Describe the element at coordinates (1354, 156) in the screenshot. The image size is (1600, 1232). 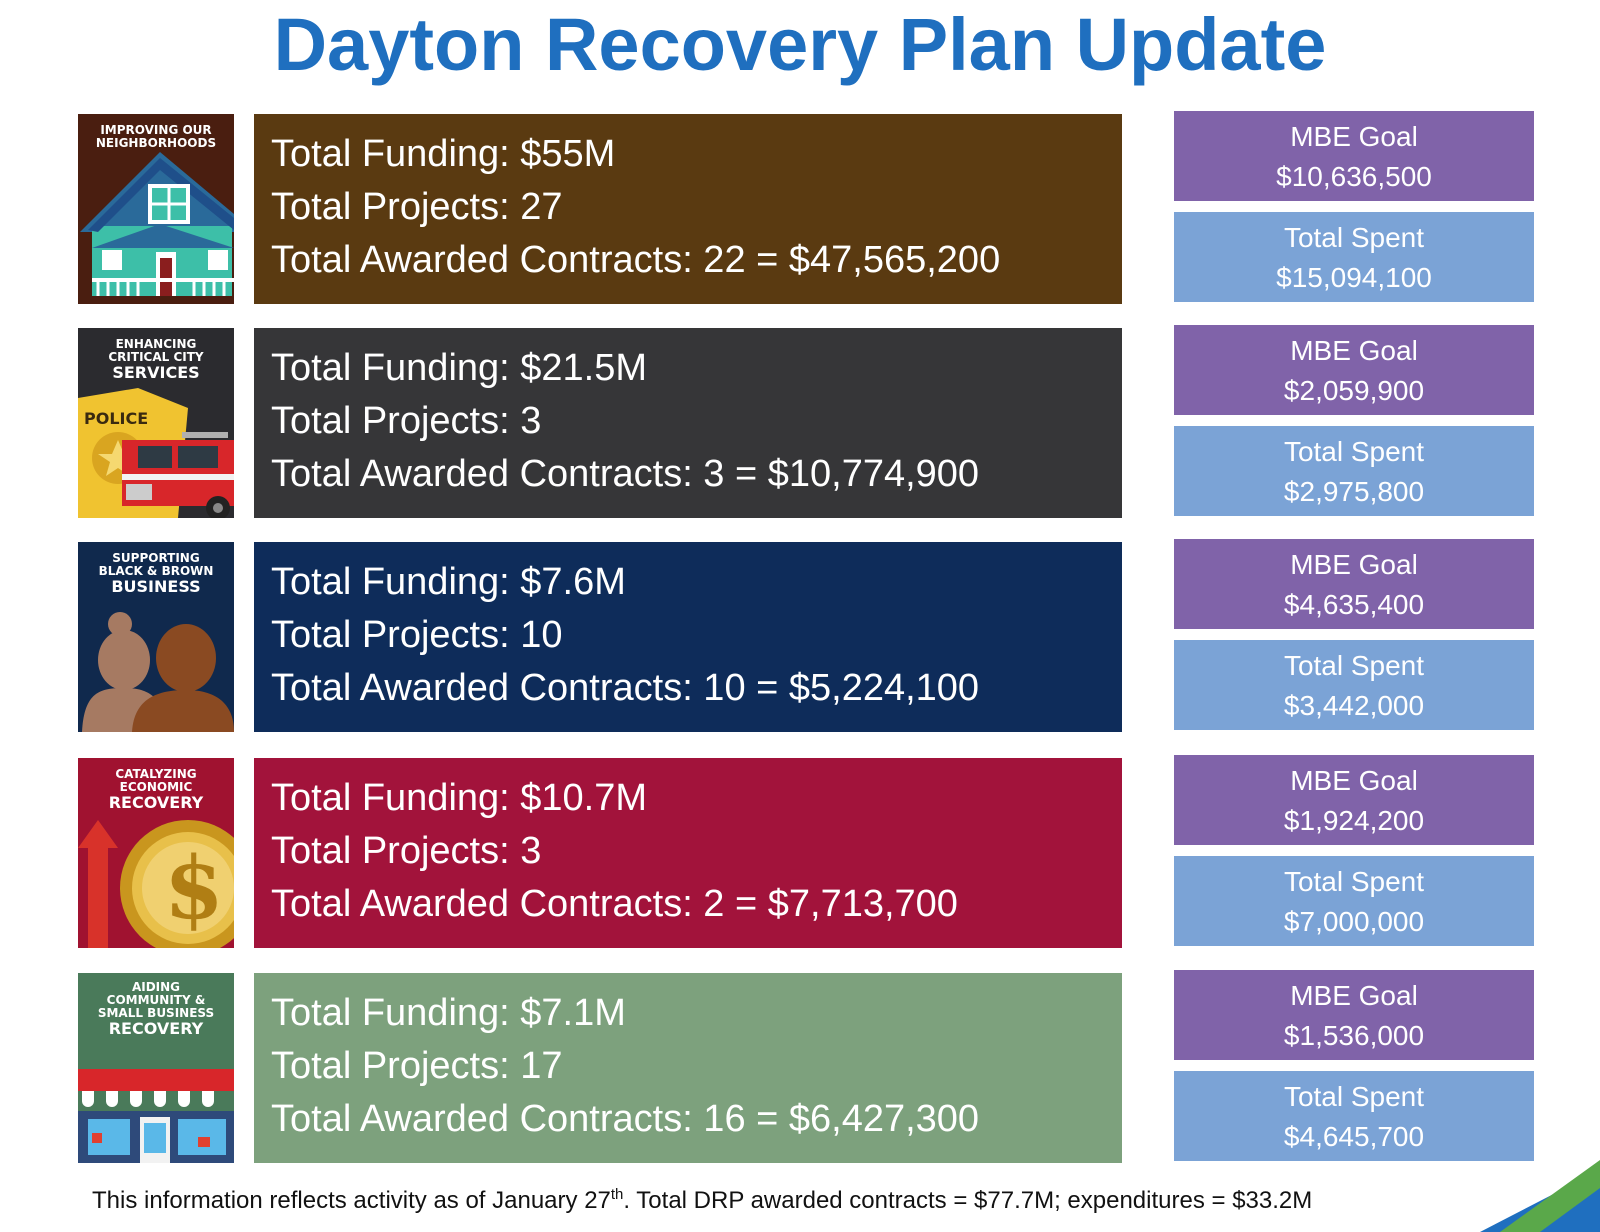
I see `mbe-goal-box: MBE Goal $10,636,500` at that location.